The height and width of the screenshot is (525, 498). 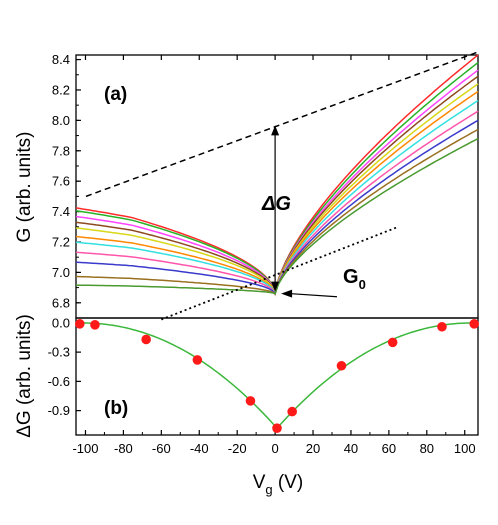 I want to click on x-tick-label: -40, so click(x=199, y=448).